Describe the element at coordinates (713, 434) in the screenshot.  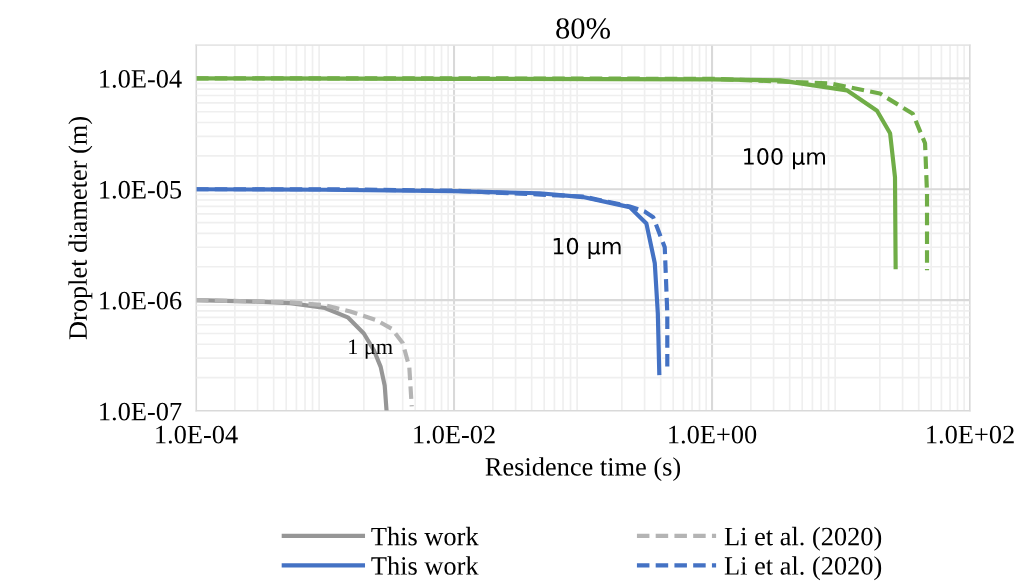
I see `x-tick-label: 1.0E+00` at that location.